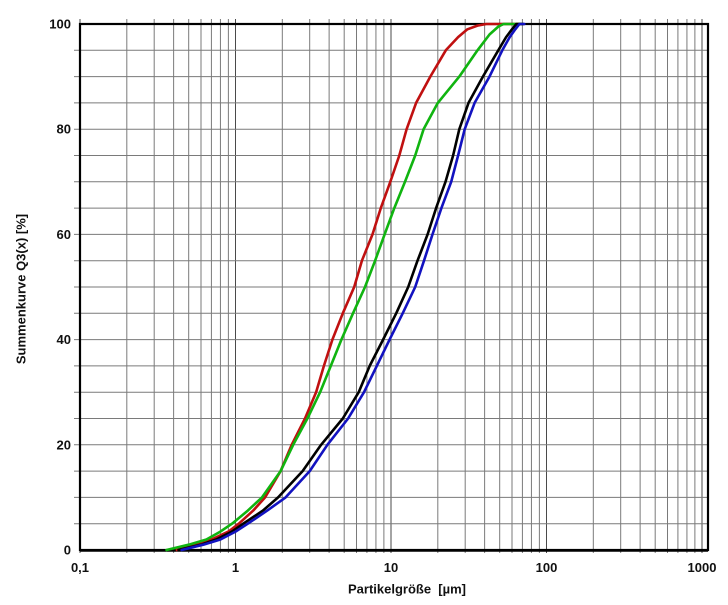  Describe the element at coordinates (64, 129) in the screenshot. I see `y-tick-label: 80` at that location.